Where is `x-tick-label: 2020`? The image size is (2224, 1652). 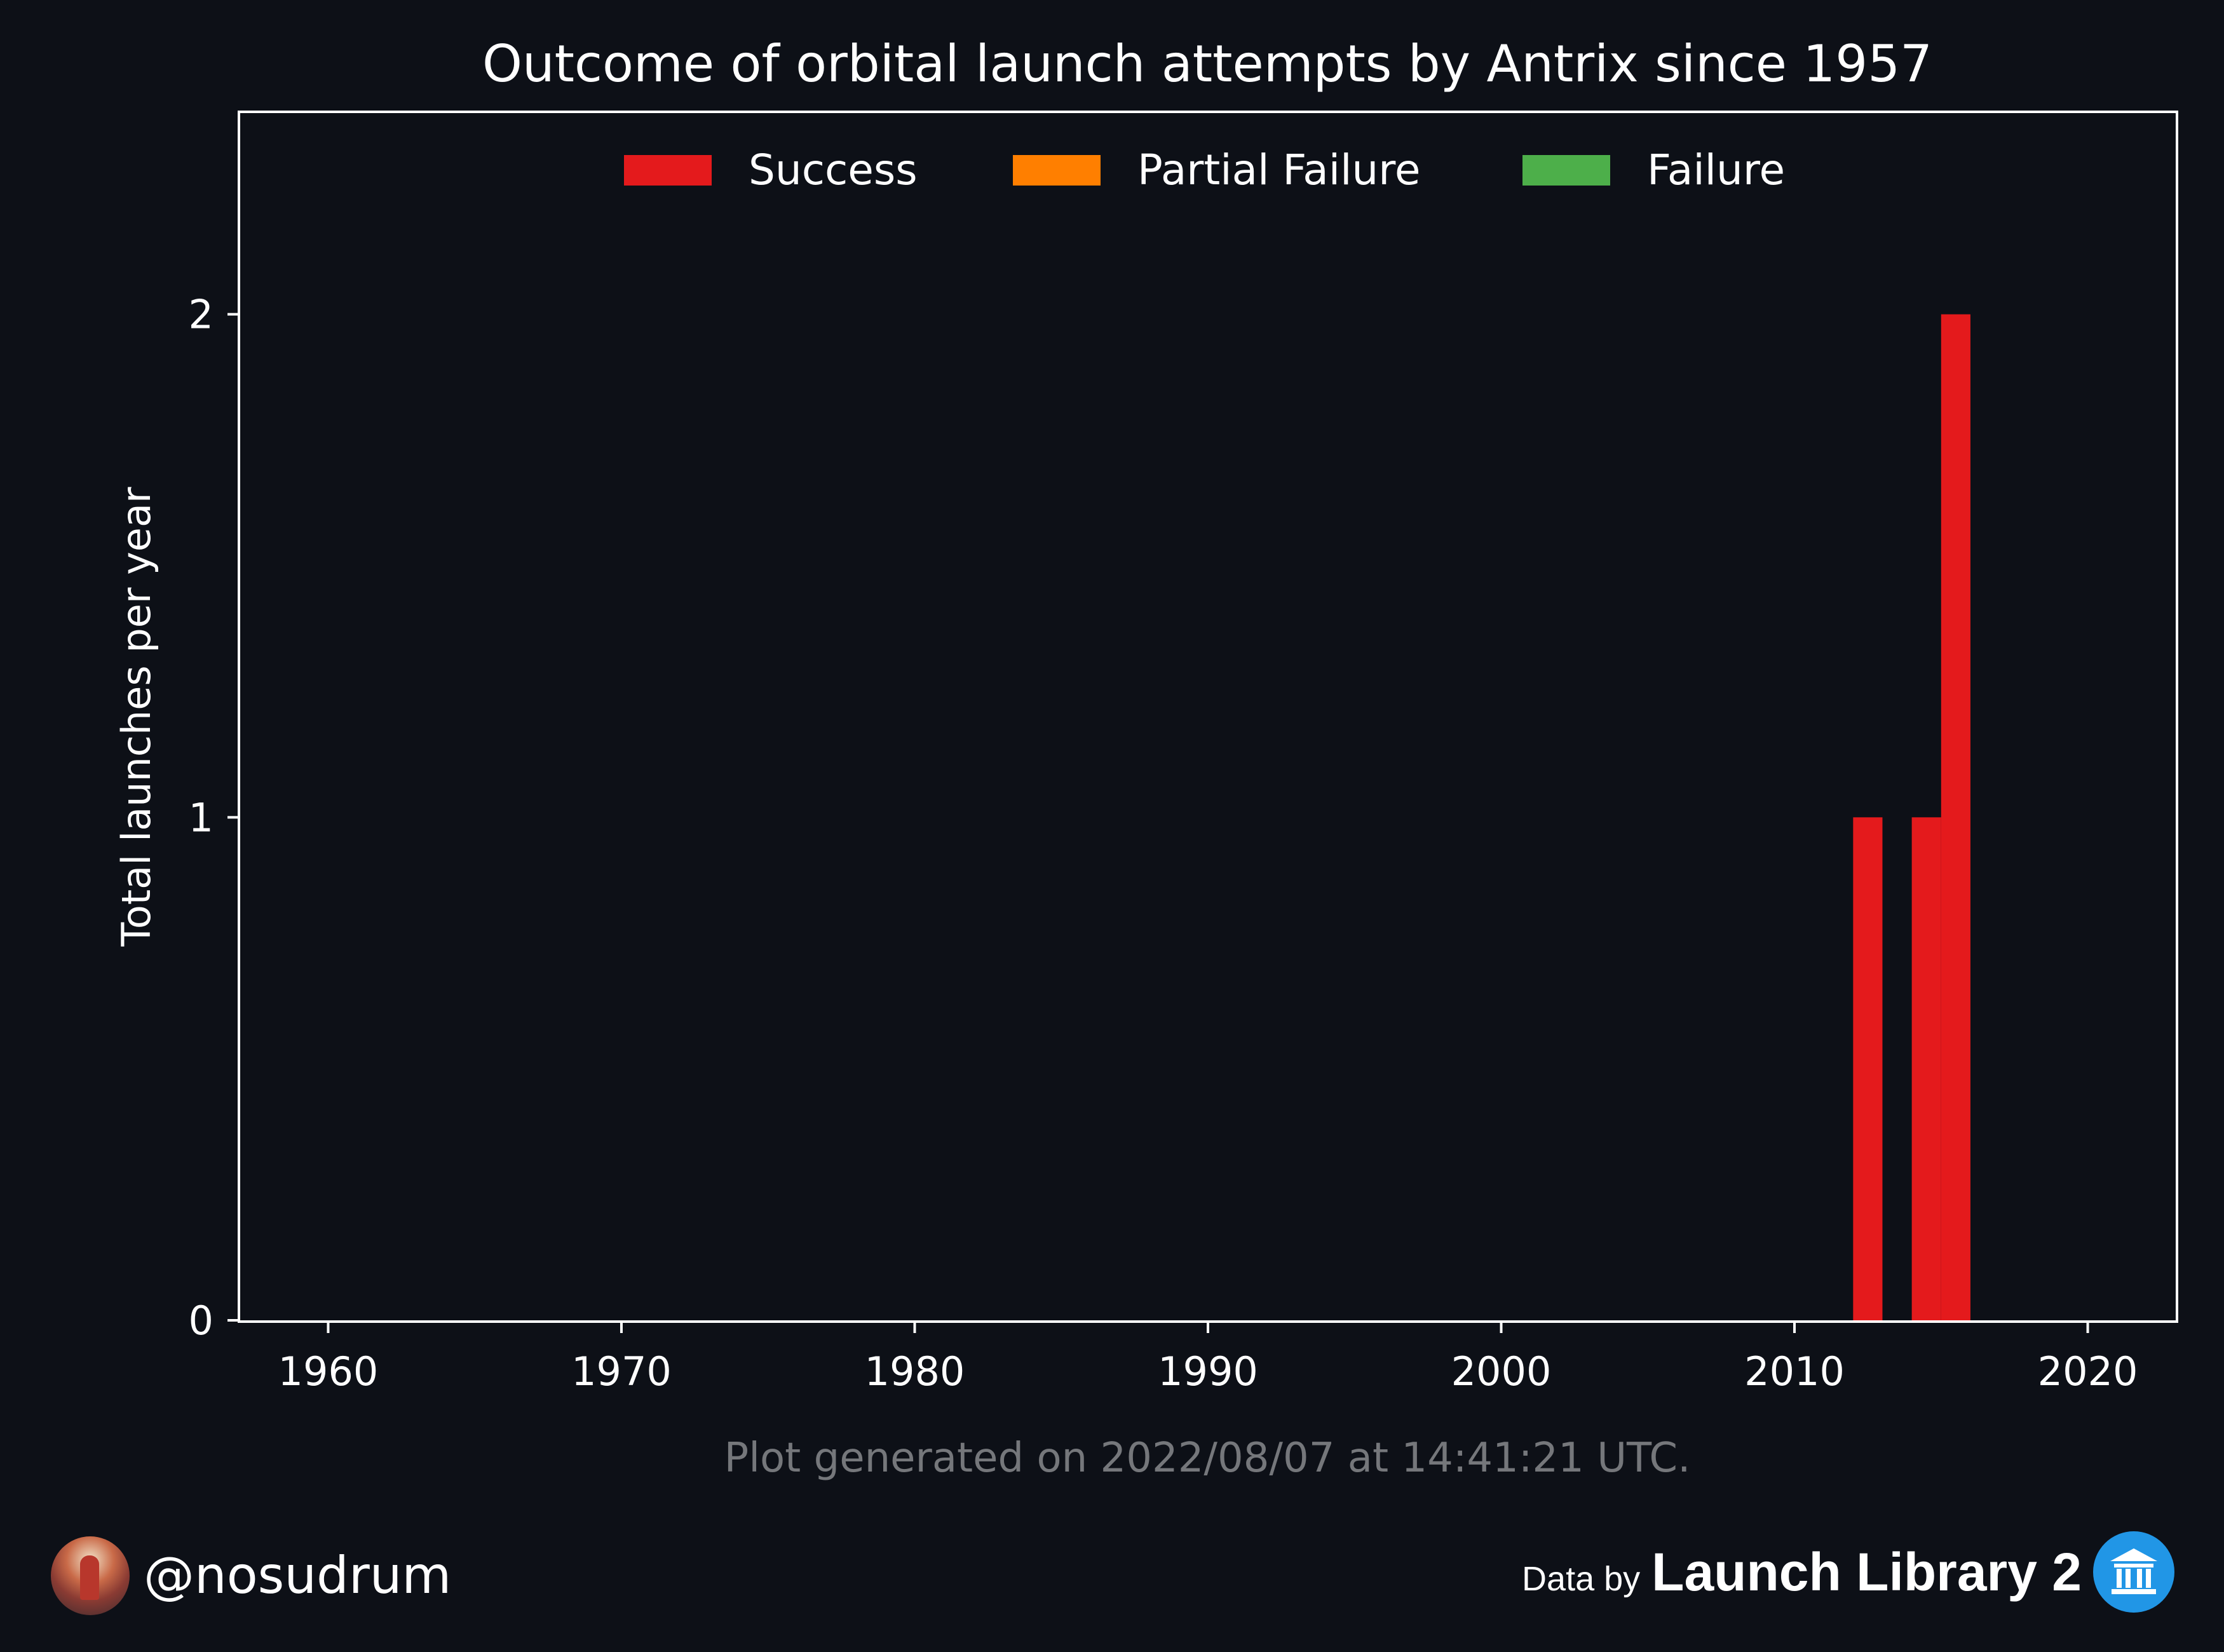
x-tick-label: 2020 is located at coordinates (2088, 1371).